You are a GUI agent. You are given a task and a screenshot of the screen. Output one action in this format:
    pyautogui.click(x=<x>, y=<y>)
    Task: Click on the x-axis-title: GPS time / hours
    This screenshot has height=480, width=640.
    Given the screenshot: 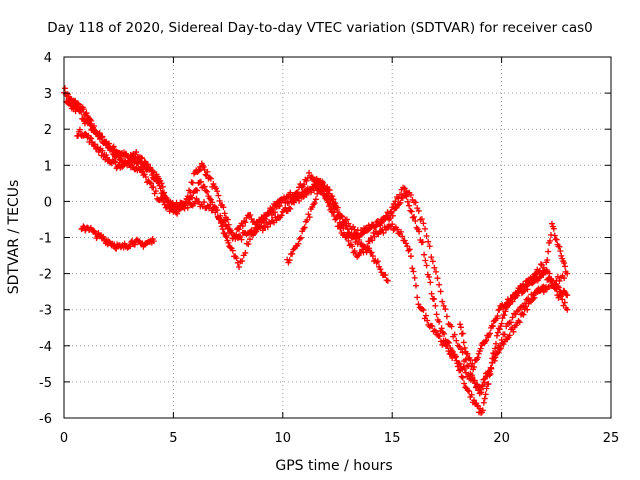 What is the action you would take?
    pyautogui.click(x=333, y=466)
    